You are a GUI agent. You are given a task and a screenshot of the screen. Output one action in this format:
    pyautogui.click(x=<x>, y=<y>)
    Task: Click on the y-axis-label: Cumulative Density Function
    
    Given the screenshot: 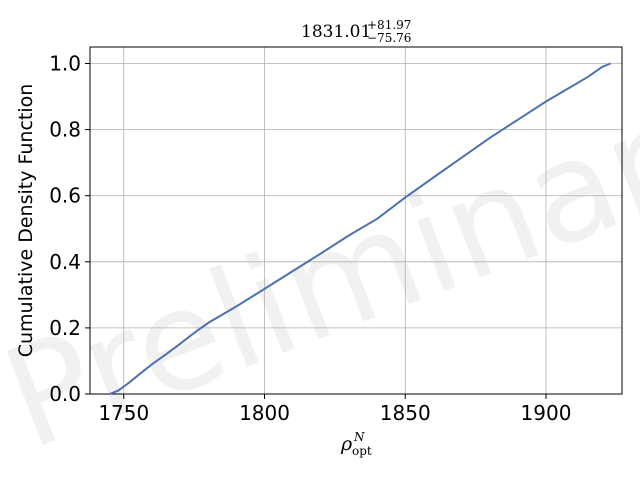 What is the action you would take?
    pyautogui.click(x=26, y=221)
    